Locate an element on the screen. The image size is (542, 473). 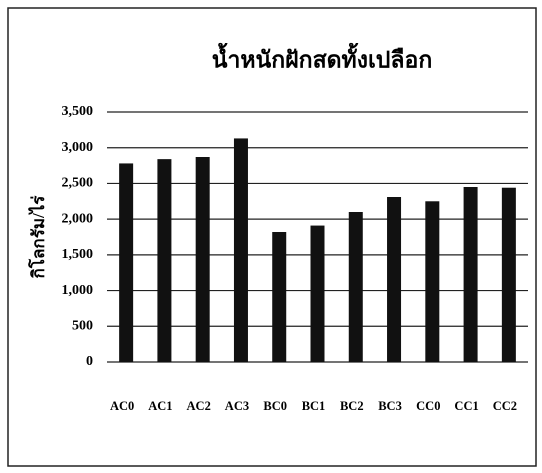
x-tick-label: CC0 is located at coordinates (428, 406).